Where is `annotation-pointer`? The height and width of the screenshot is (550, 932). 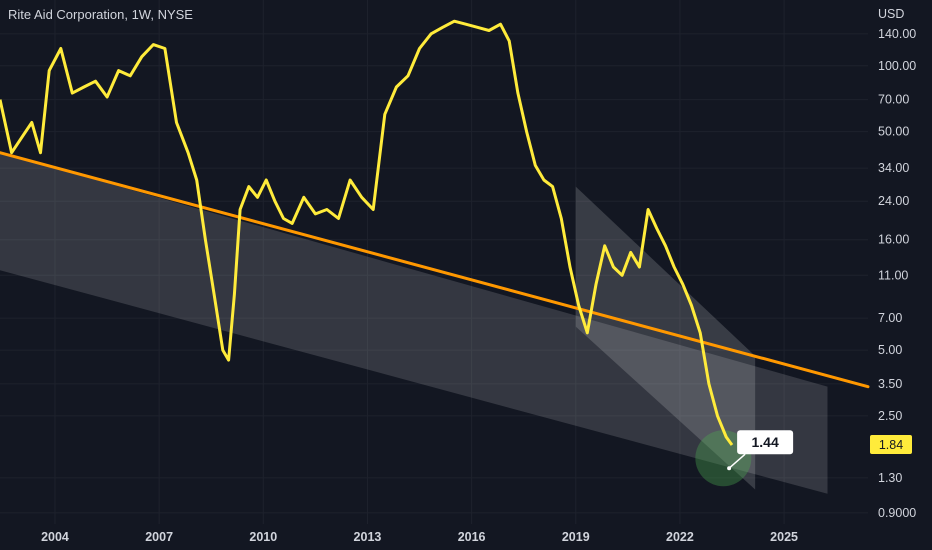 annotation-pointer is located at coordinates (737, 461).